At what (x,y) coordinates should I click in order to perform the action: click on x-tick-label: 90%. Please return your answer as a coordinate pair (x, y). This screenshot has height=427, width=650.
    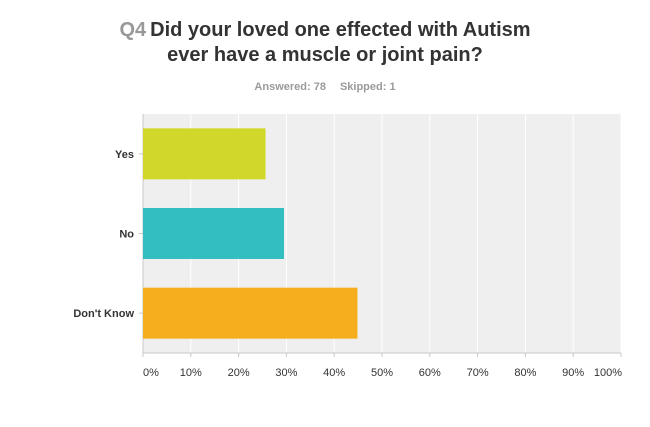
    Looking at the image, I should click on (573, 373).